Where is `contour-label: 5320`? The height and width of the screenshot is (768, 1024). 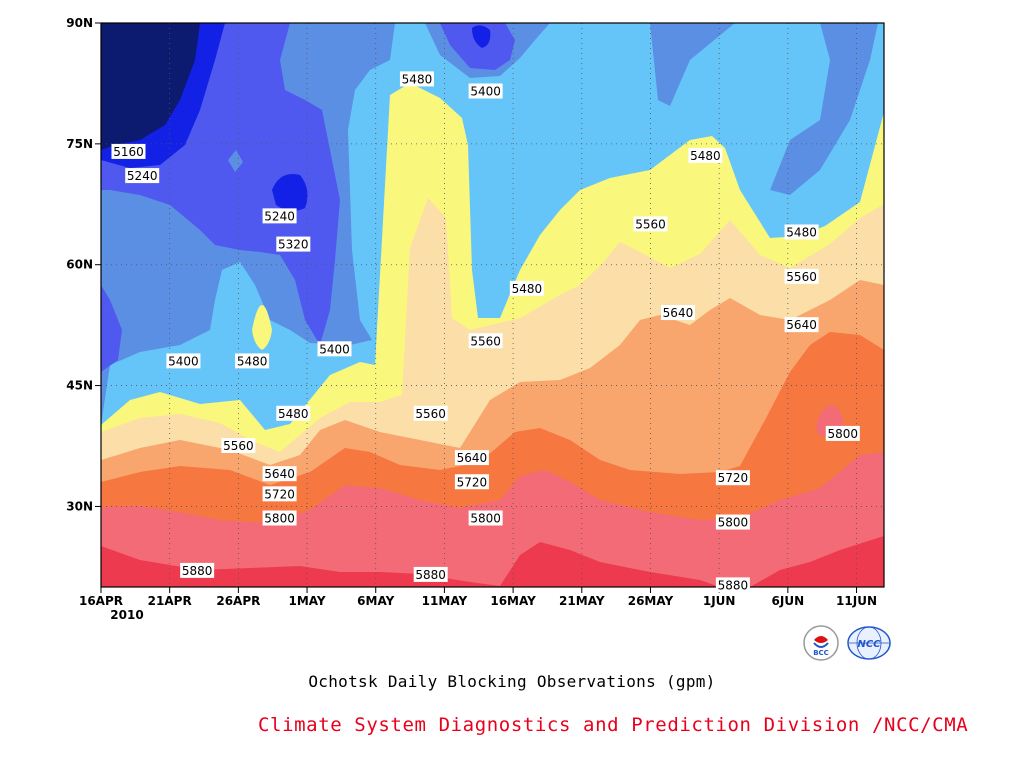 contour-label: 5320 is located at coordinates (293, 244).